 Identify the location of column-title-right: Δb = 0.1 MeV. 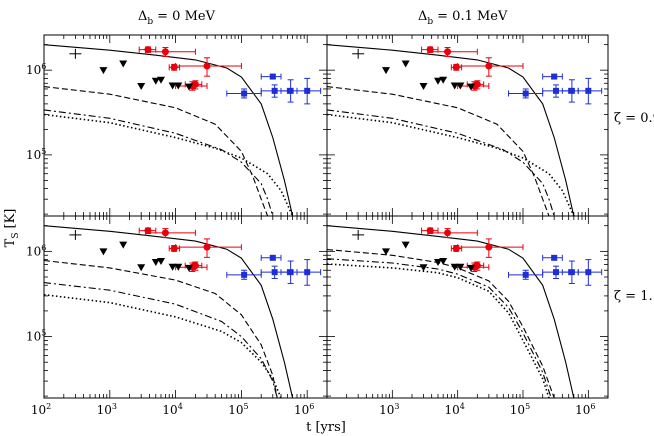
(463, 18).